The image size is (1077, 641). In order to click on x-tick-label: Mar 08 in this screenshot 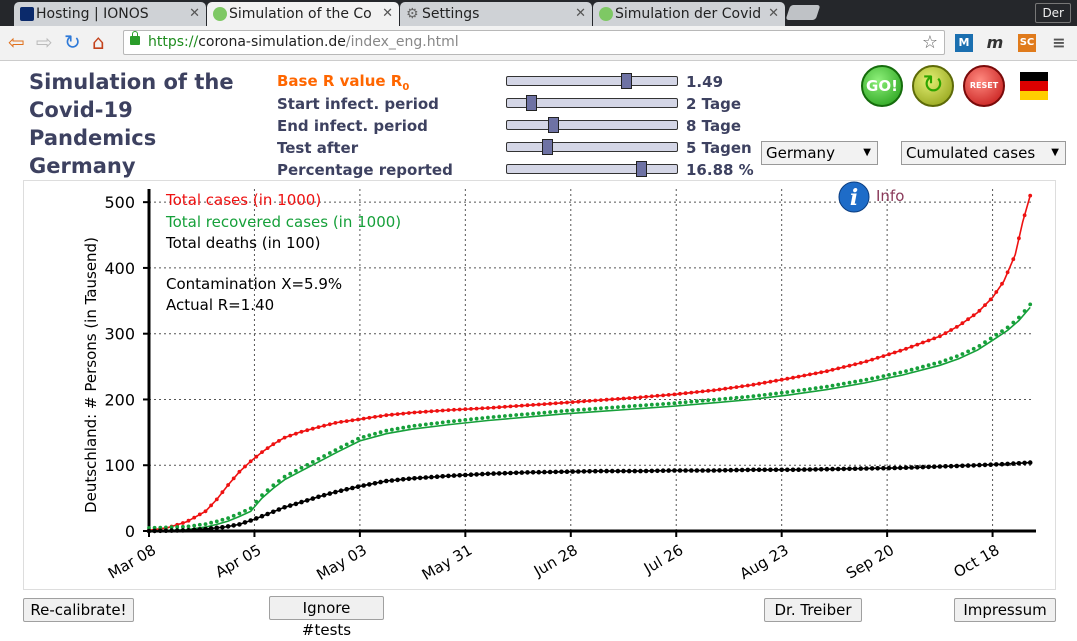, I will do `click(132, 562)`.